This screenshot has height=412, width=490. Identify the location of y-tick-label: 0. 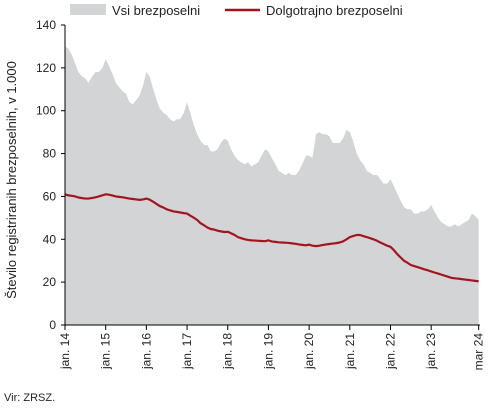
(52, 325).